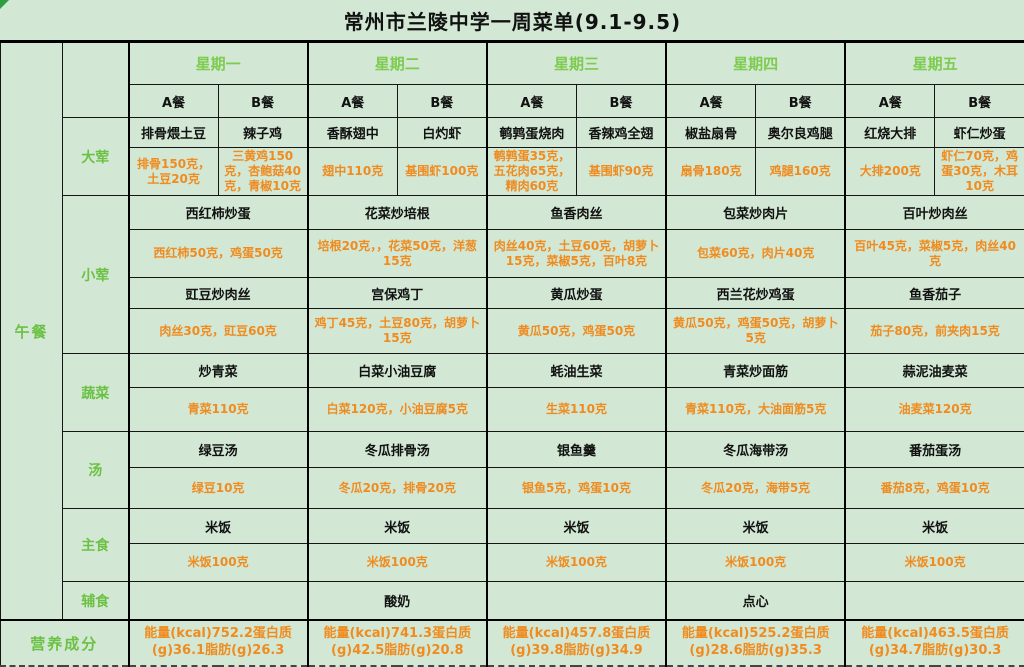  Describe the element at coordinates (934, 293) in the screenshot. I see `dish-cell: 鱼香茄子` at that location.